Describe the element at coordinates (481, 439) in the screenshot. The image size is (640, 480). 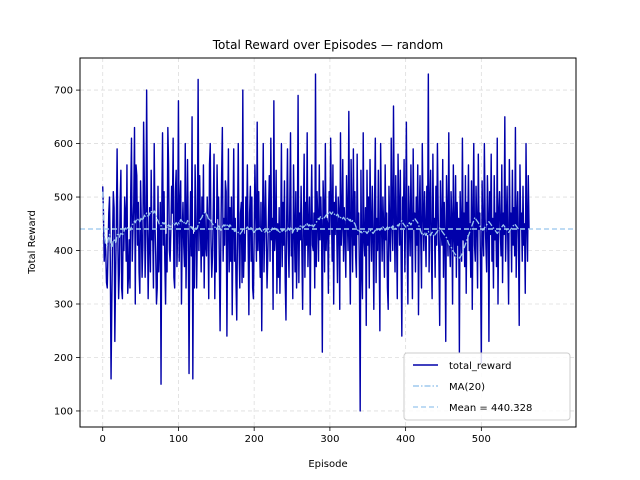
I see `x-tick-label: 500` at that location.